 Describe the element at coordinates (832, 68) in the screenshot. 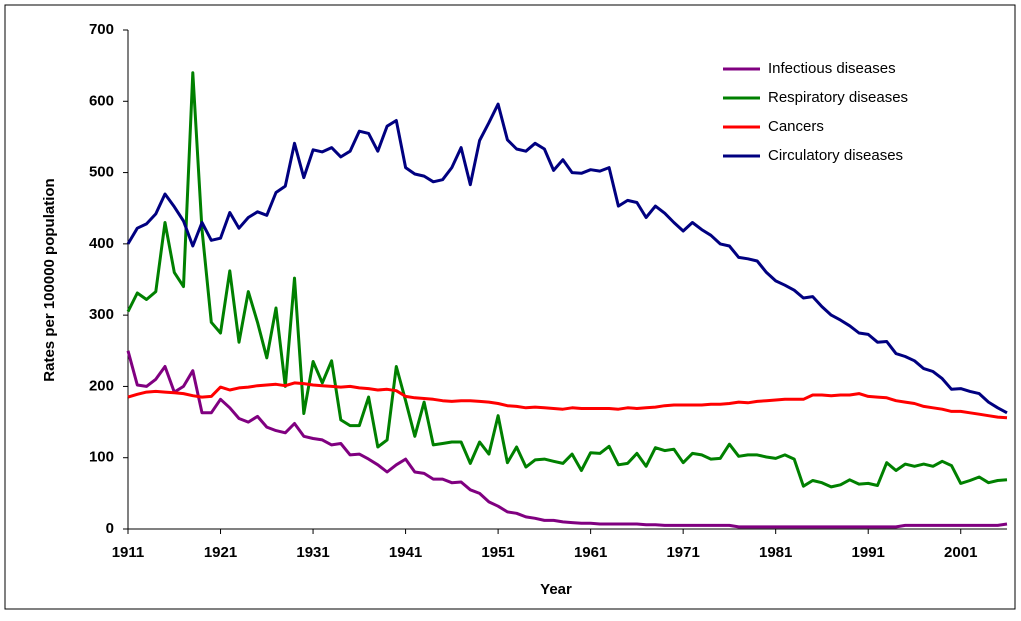

I see `legend-label: Infectious diseases` at that location.